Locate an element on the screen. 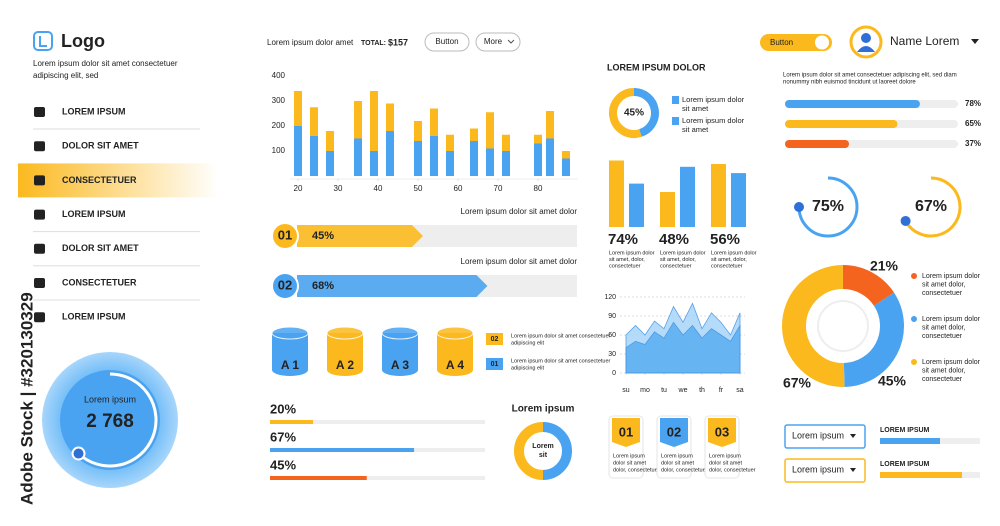 This screenshot has height=526, width=1000. x-tick-label: 70 is located at coordinates (498, 188).